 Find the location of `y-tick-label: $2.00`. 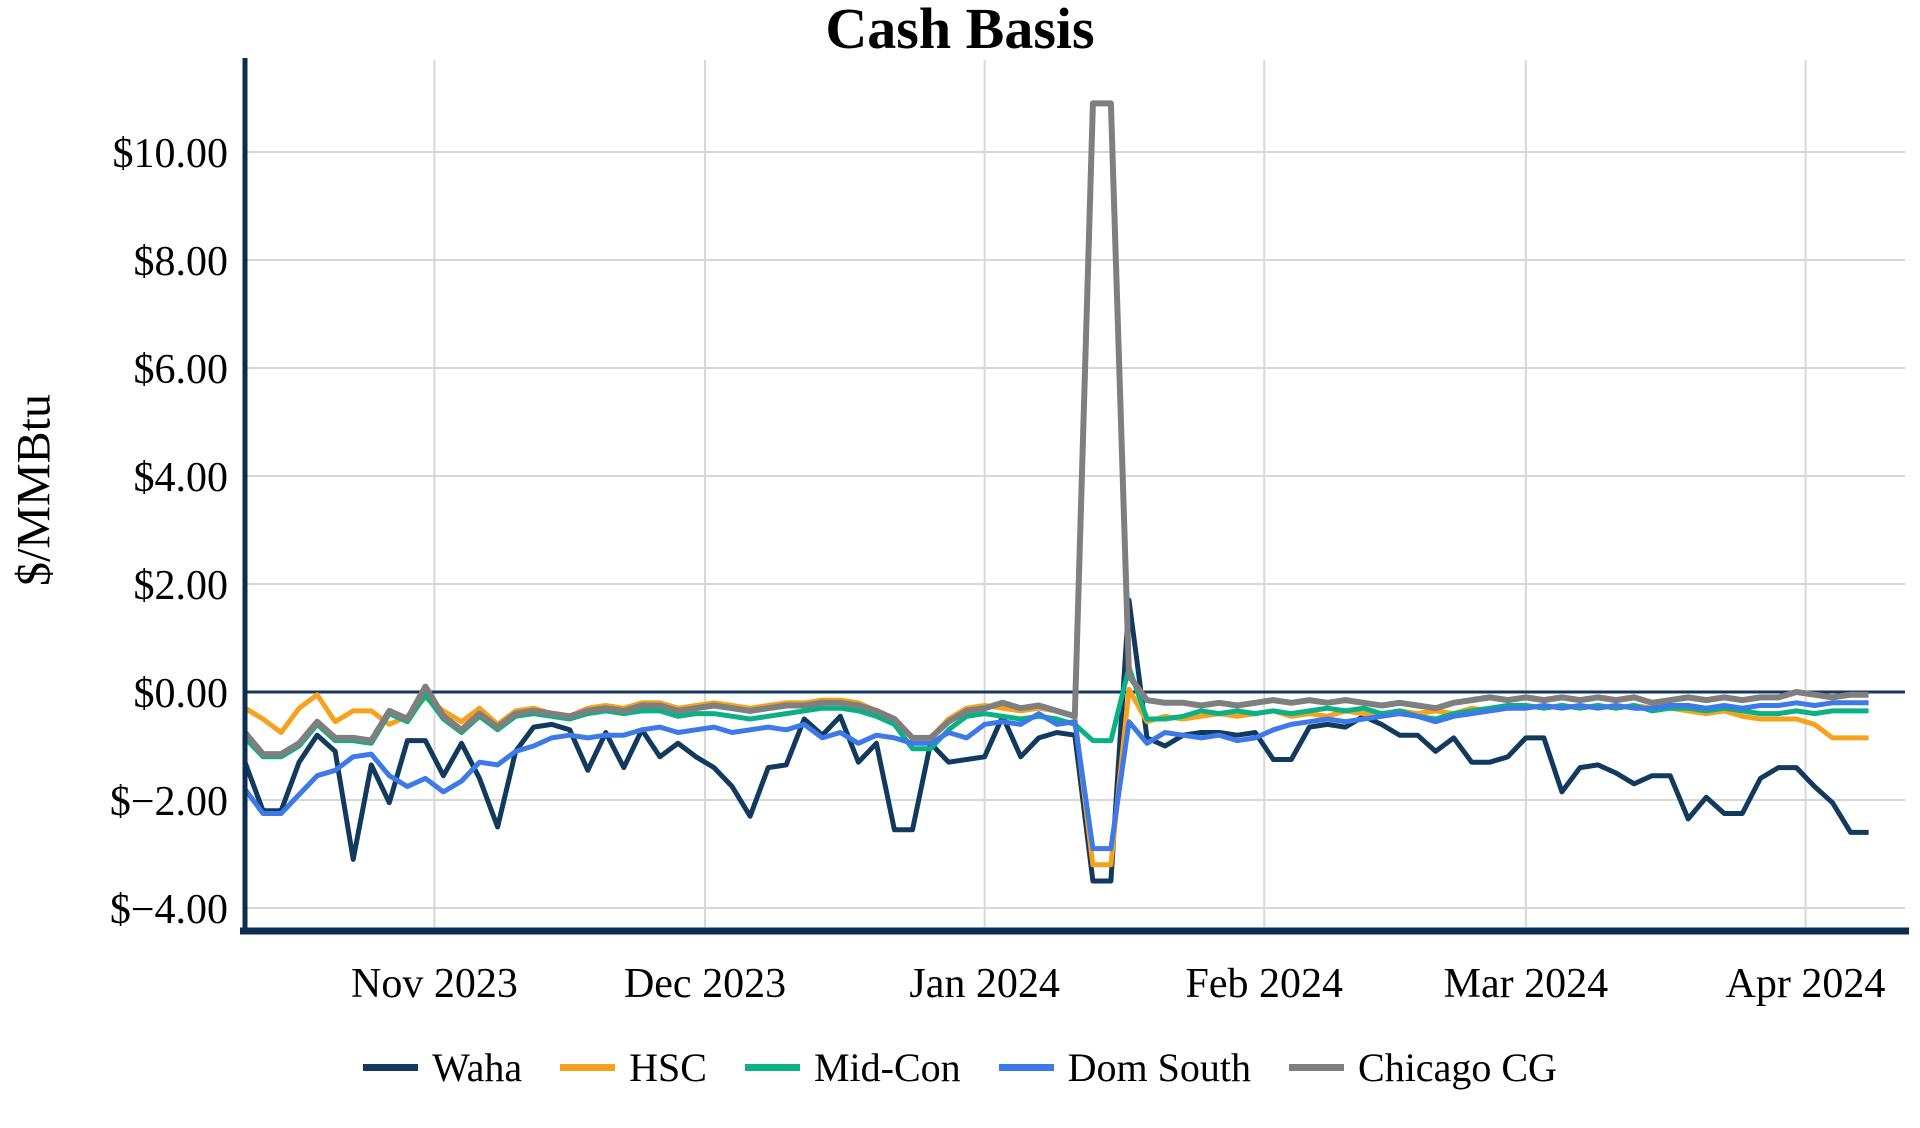

y-tick-label: $2.00 is located at coordinates (181, 586).